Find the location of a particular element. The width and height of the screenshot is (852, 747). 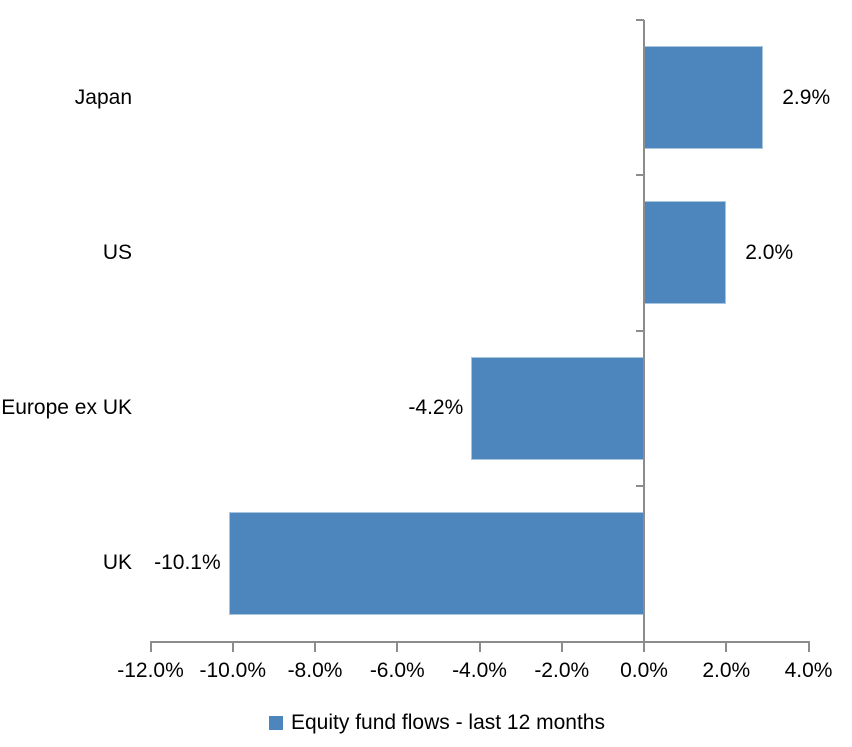

category-label: UK is located at coordinates (117, 563).